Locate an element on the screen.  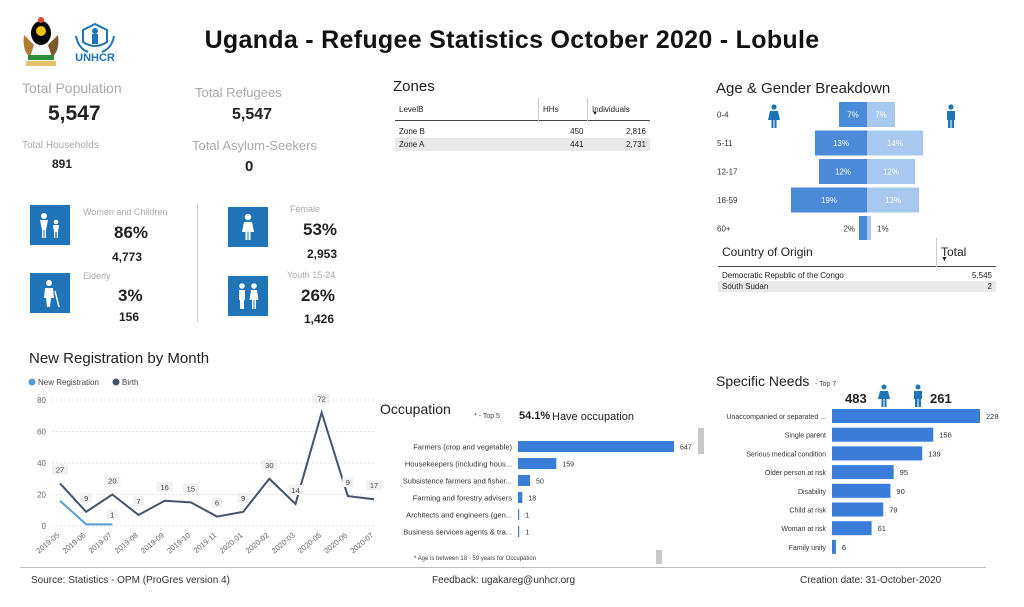
value-label: 95 is located at coordinates (904, 472).